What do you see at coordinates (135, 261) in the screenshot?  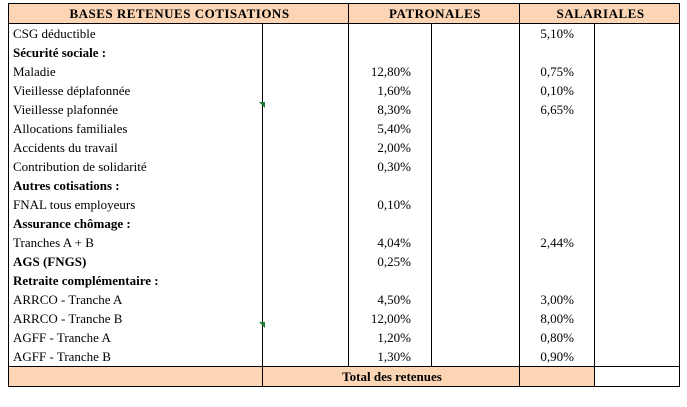 I see `row-label-cell: AGS (FNGS)` at bounding box center [135, 261].